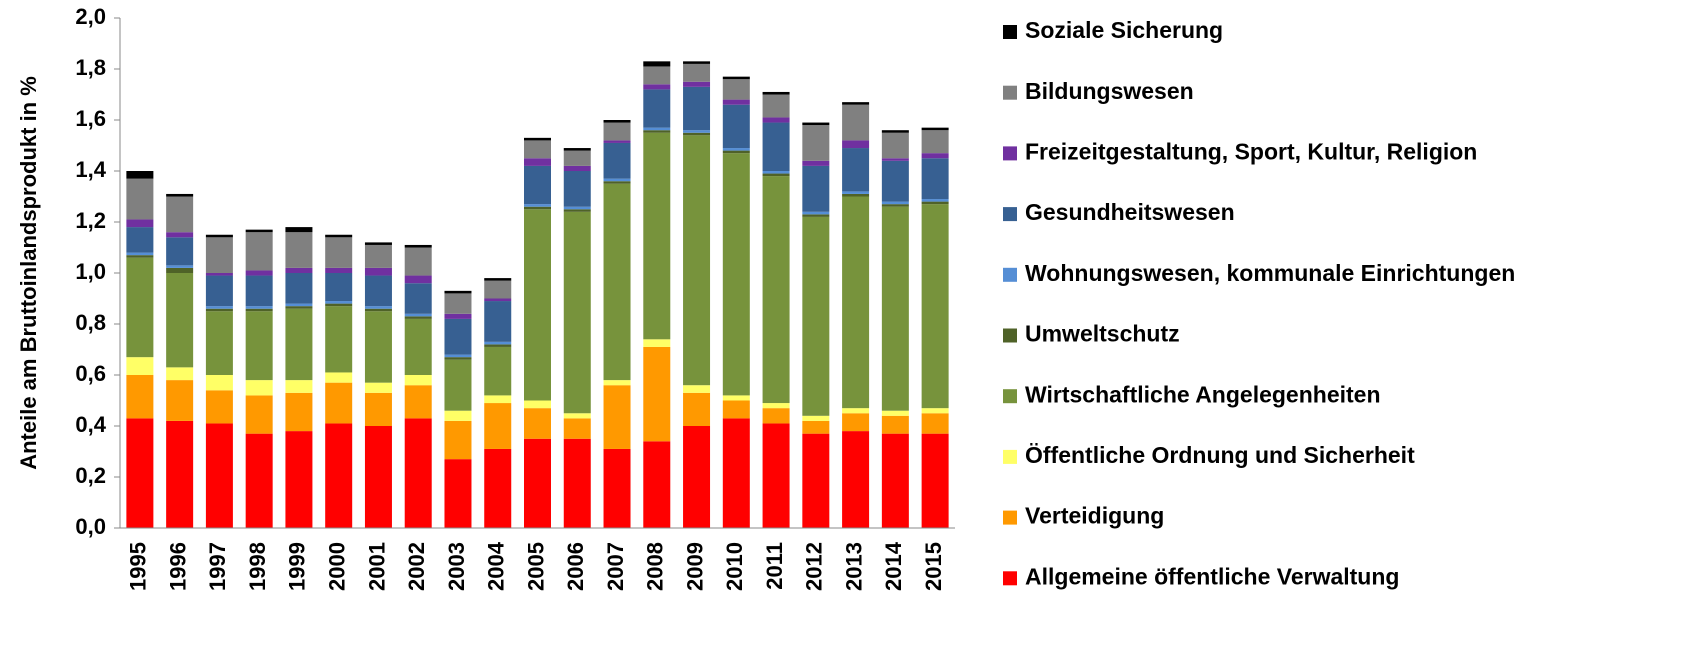 The image size is (1694, 662). Describe the element at coordinates (694, 566) in the screenshot. I see `x-tick-label: 2009` at that location.